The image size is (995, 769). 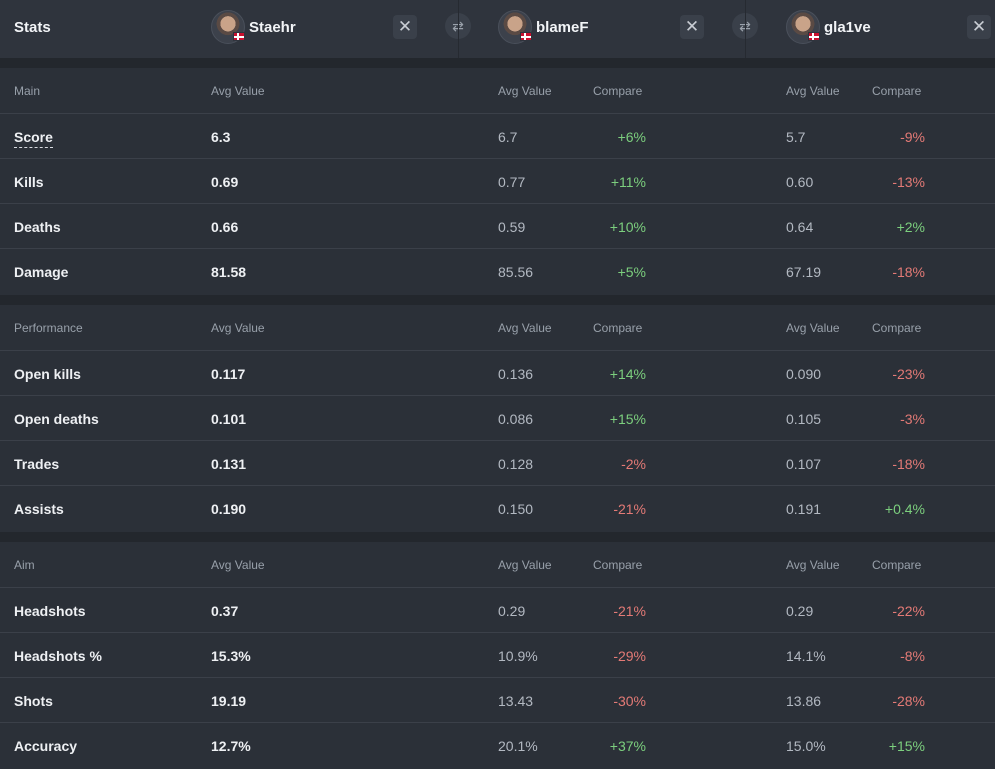 I want to click on player-1-value: 15.3%, so click(x=231, y=656).